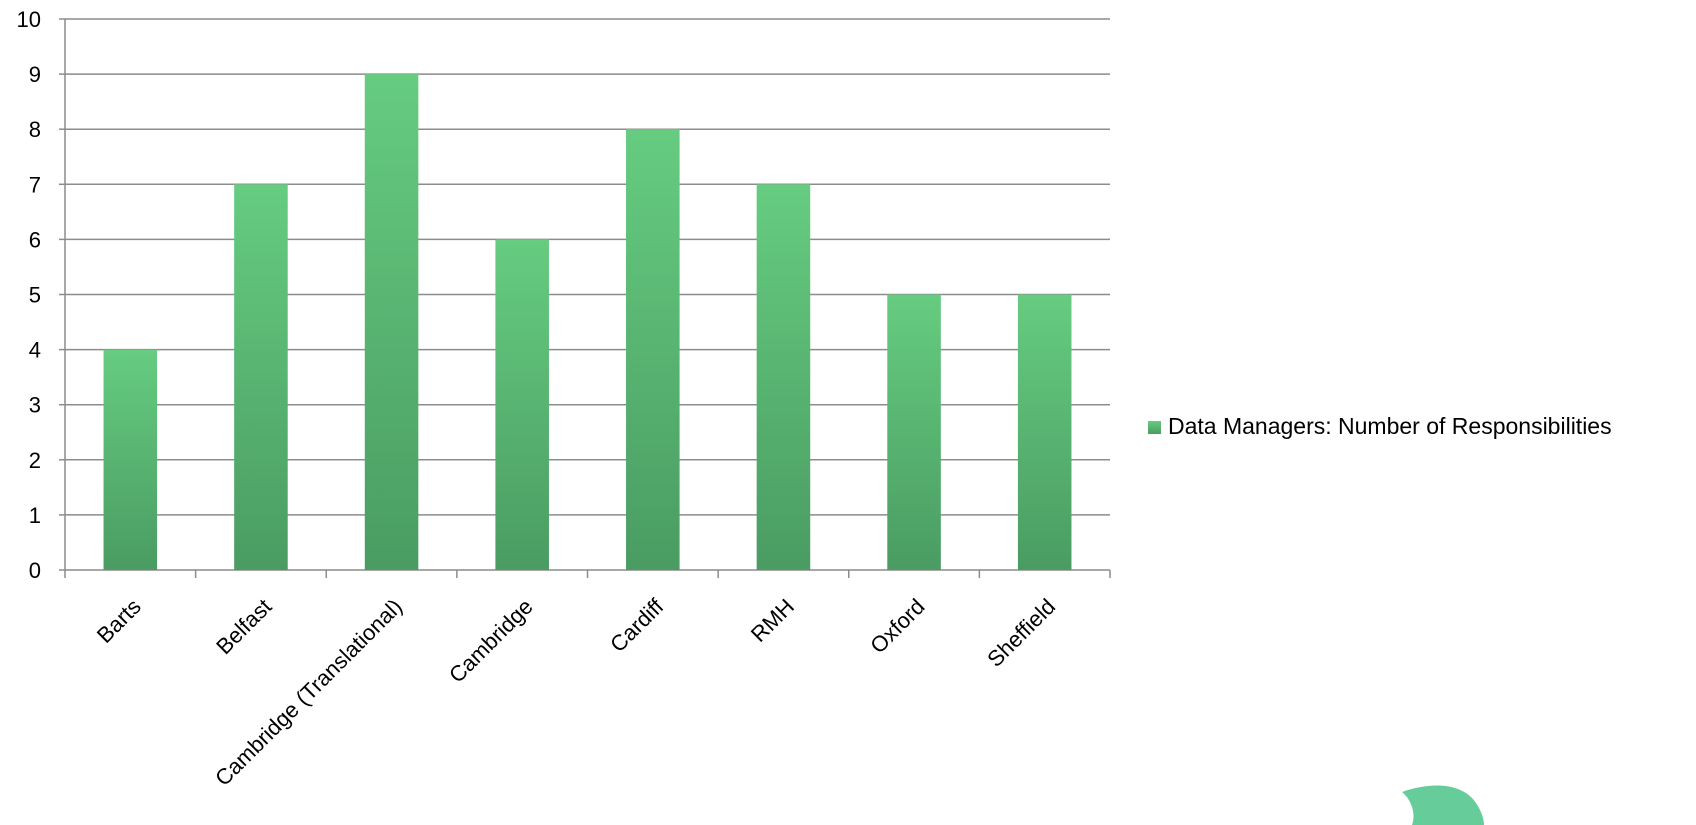 Image resolution: width=1696 pixels, height=825 pixels. What do you see at coordinates (35, 570) in the screenshot?
I see `y-tick-label: 0` at bounding box center [35, 570].